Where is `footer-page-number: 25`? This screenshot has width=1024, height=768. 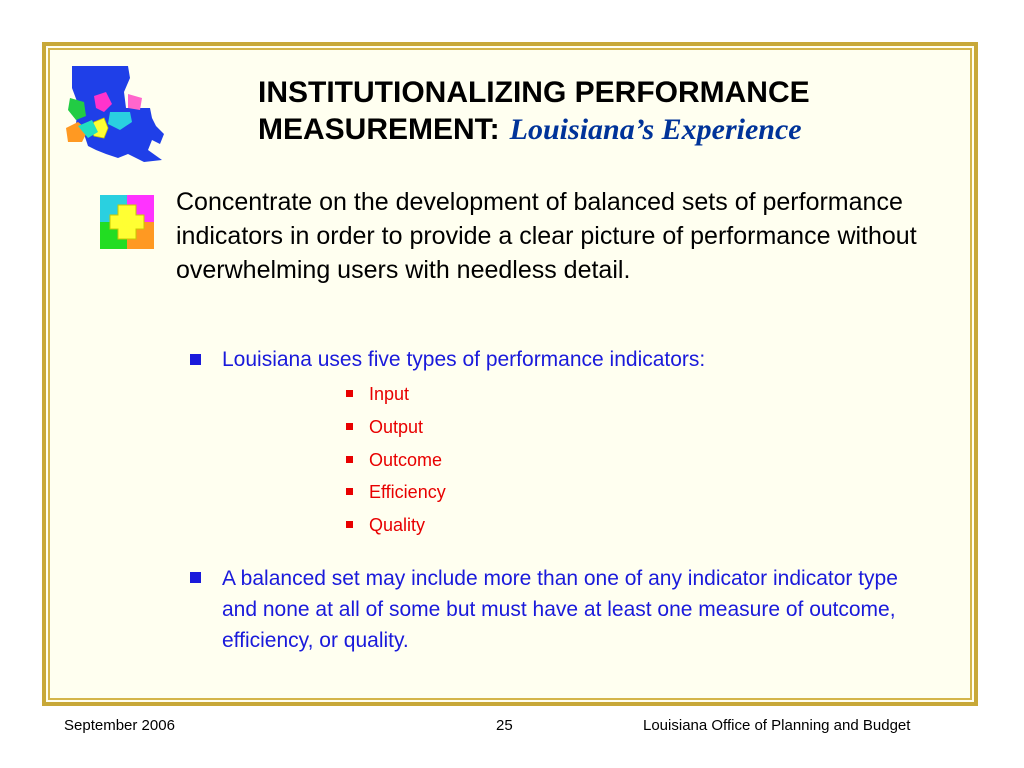 footer-page-number: 25 is located at coordinates (504, 725).